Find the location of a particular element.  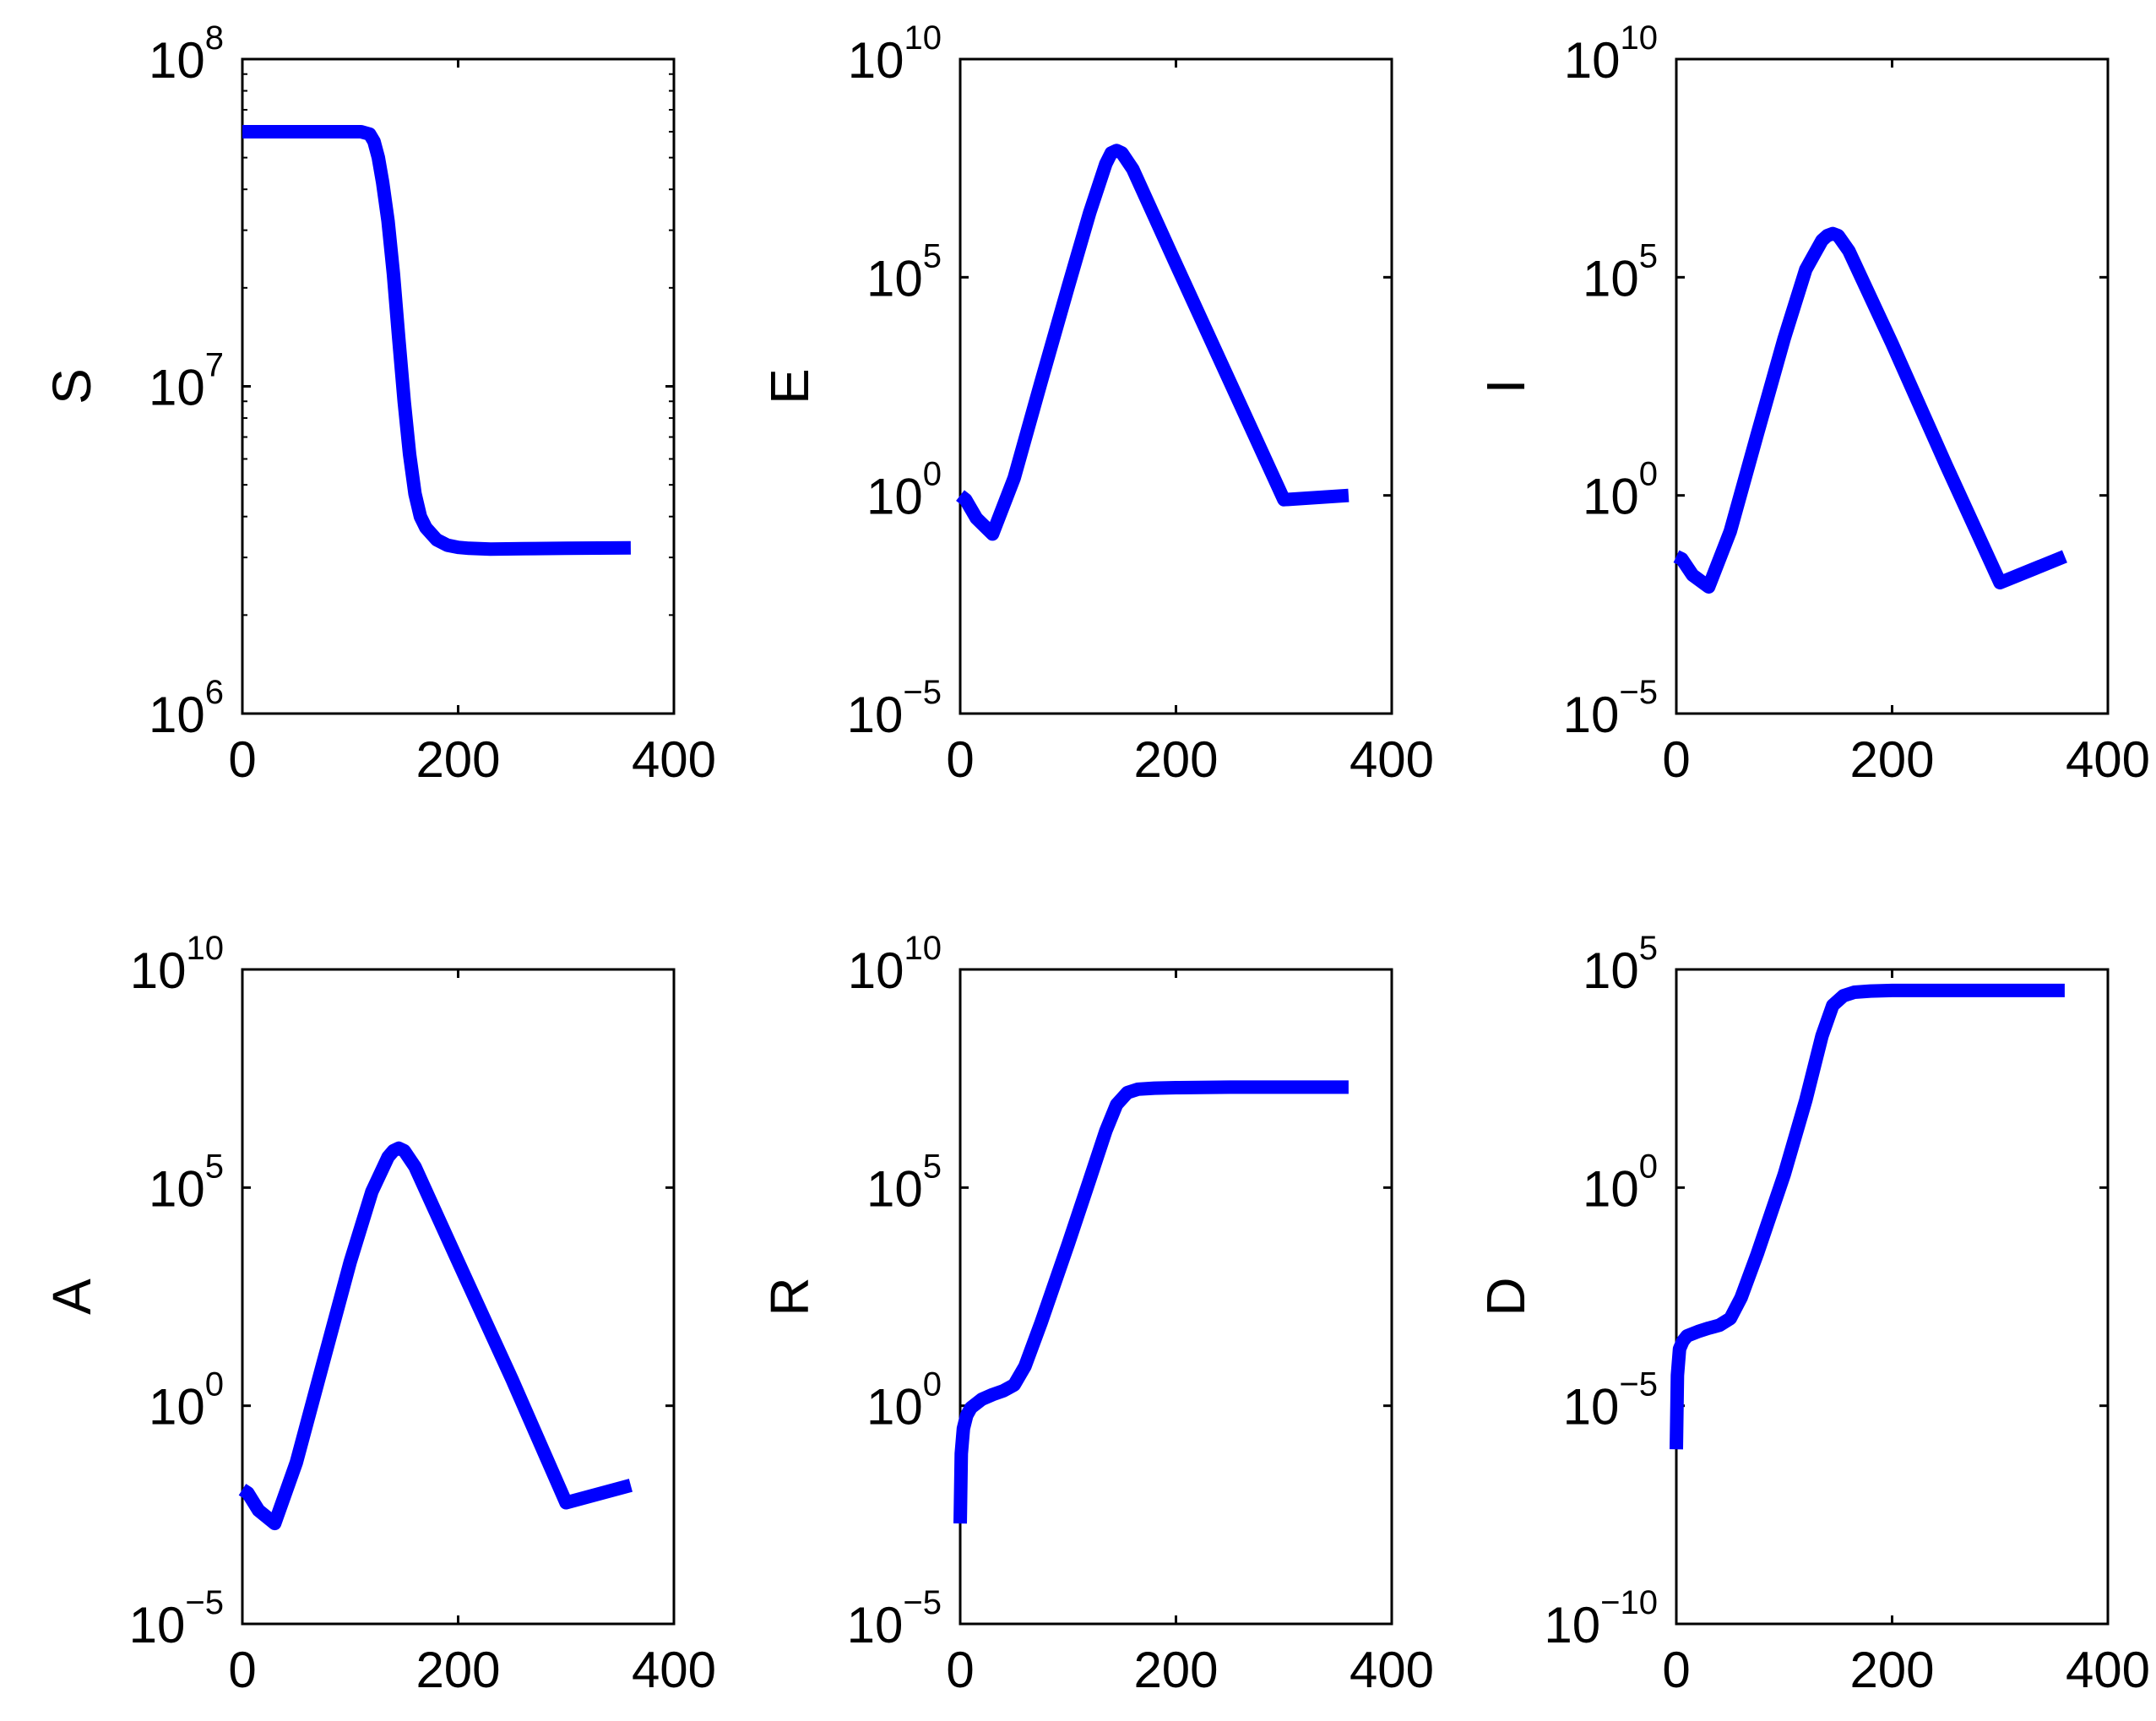

subplot-d: 0 200 400 10⁻¹⁰ 10⁻⁵ 10⁰ 10⁵ D is located at coordinates (1813, 1314).